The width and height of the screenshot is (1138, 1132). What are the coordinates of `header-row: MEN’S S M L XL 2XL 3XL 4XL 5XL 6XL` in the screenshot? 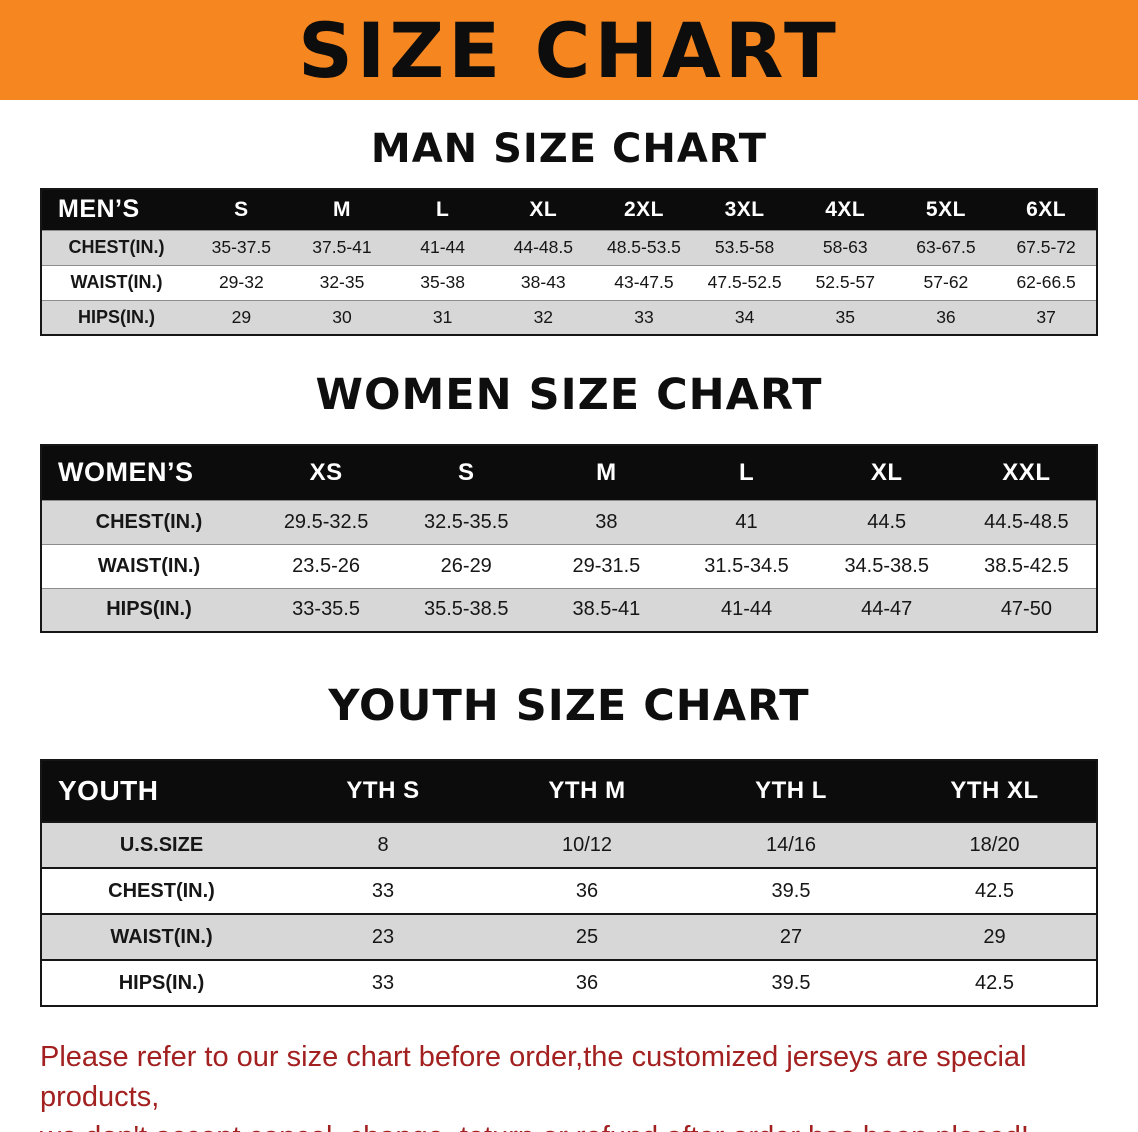 It's located at (569, 209).